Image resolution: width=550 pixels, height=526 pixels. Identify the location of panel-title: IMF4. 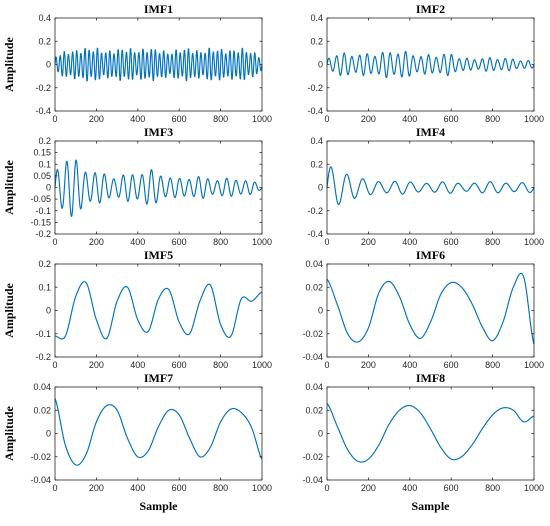
(430, 132).